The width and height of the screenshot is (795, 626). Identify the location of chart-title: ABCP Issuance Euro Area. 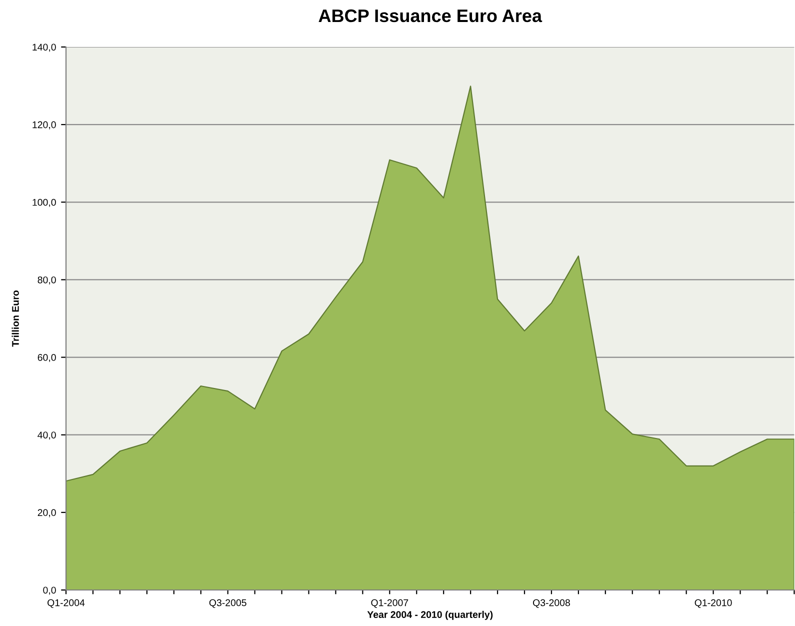
(430, 15).